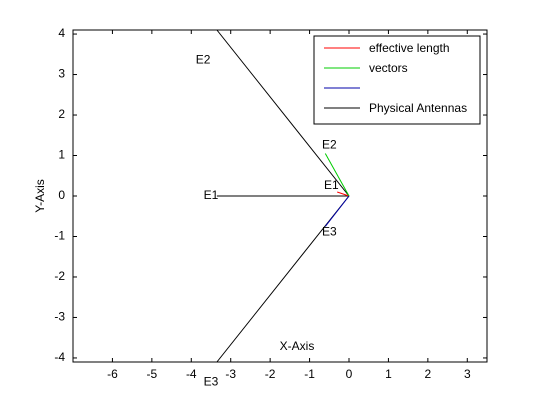 This screenshot has height=415, width=557. I want to click on y-tick-label-0: -4, so click(59, 357).